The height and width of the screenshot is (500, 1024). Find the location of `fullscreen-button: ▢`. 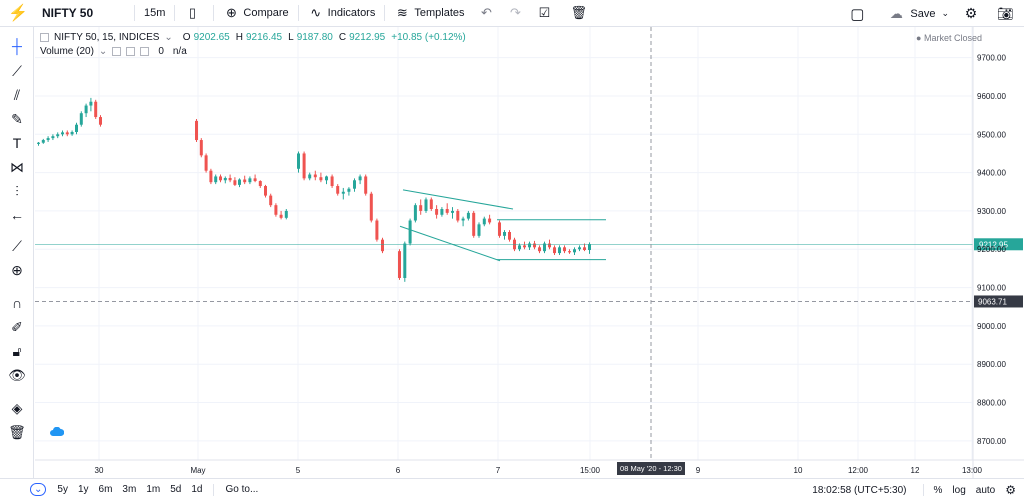

fullscreen-button: ▢ is located at coordinates (859, 13).